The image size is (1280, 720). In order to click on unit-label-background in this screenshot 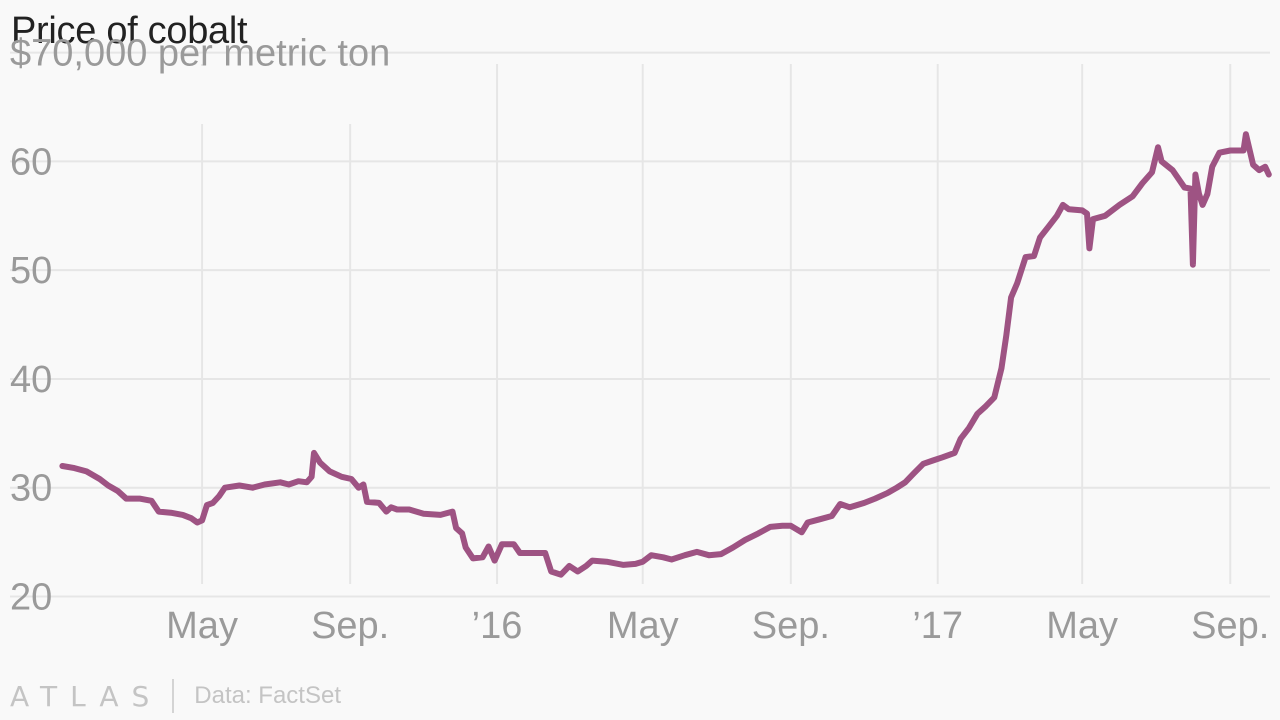, I will do `click(211, 95)`.